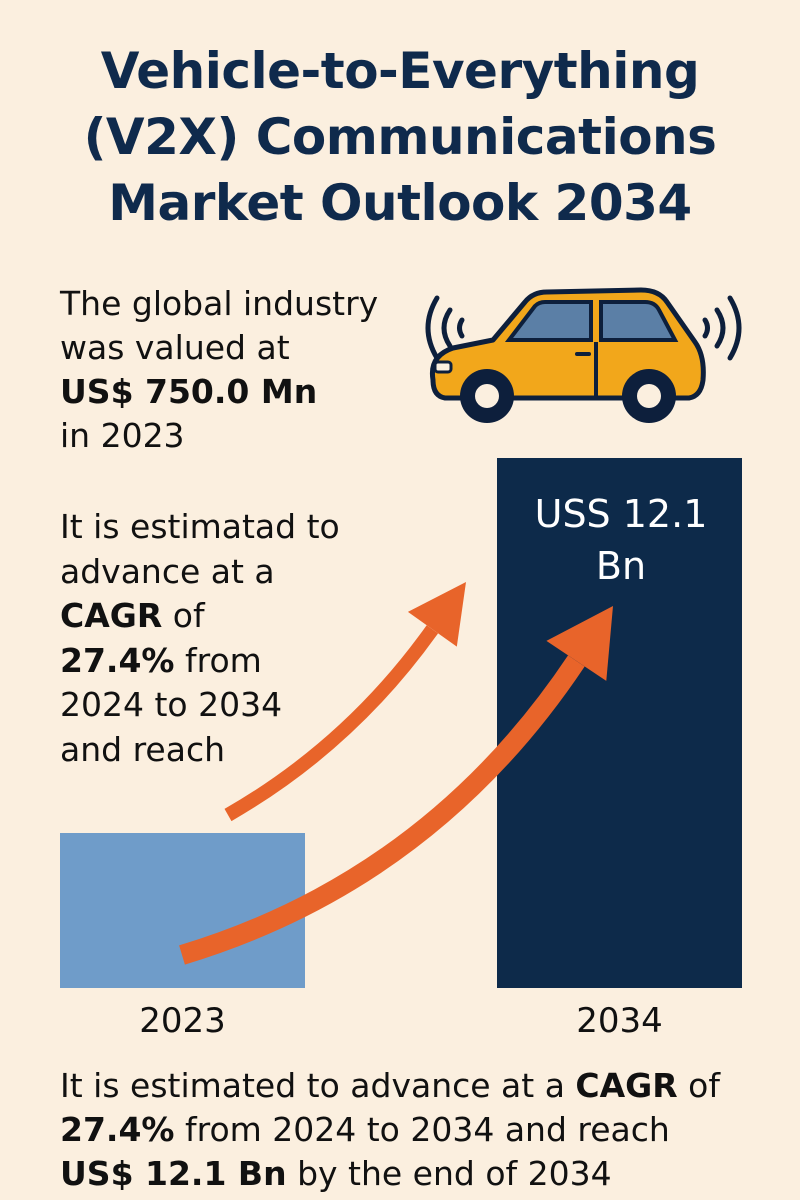 The height and width of the screenshot is (1200, 800). Describe the element at coordinates (401, 1021) in the screenshot. I see `ticks-layer: 2023 2034` at that location.